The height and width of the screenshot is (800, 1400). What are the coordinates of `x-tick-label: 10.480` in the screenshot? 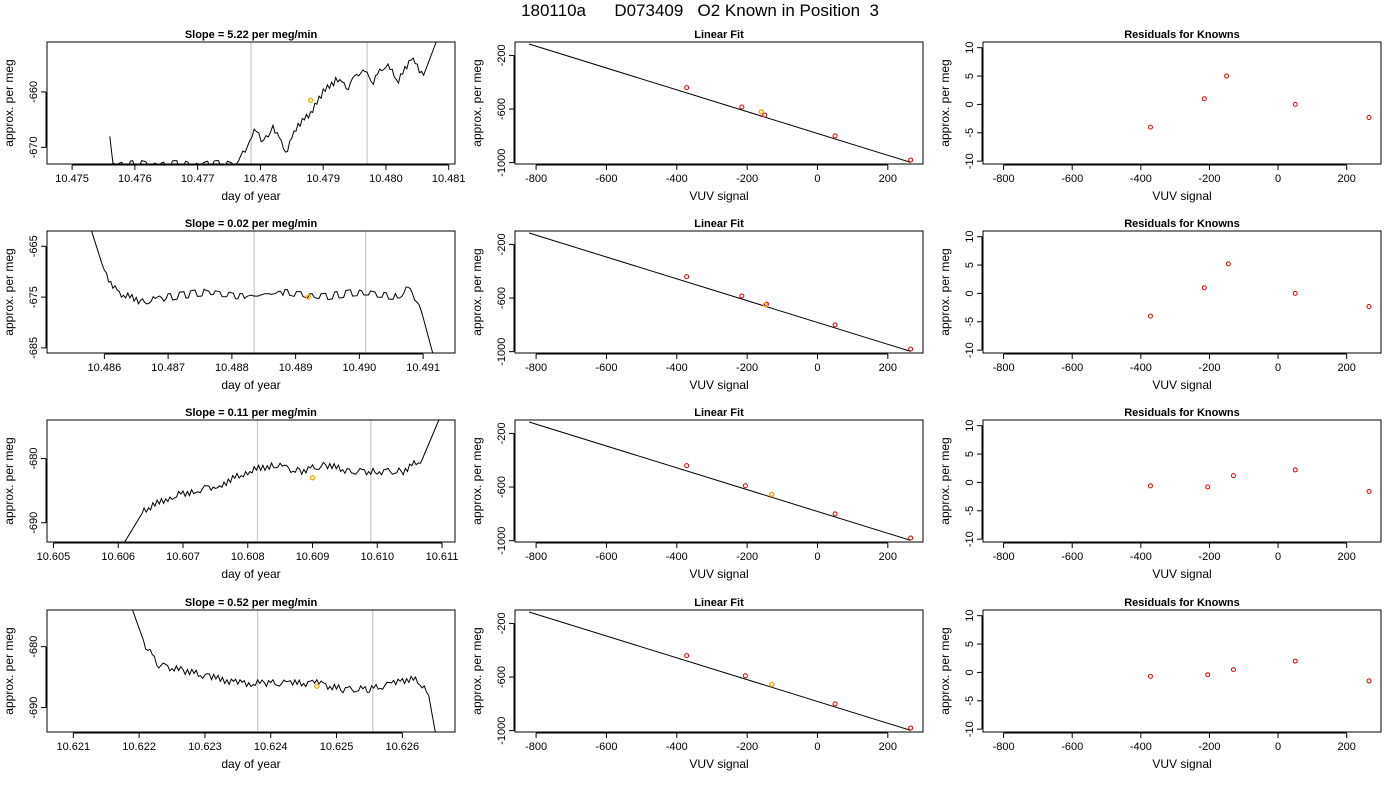 It's located at (386, 179).